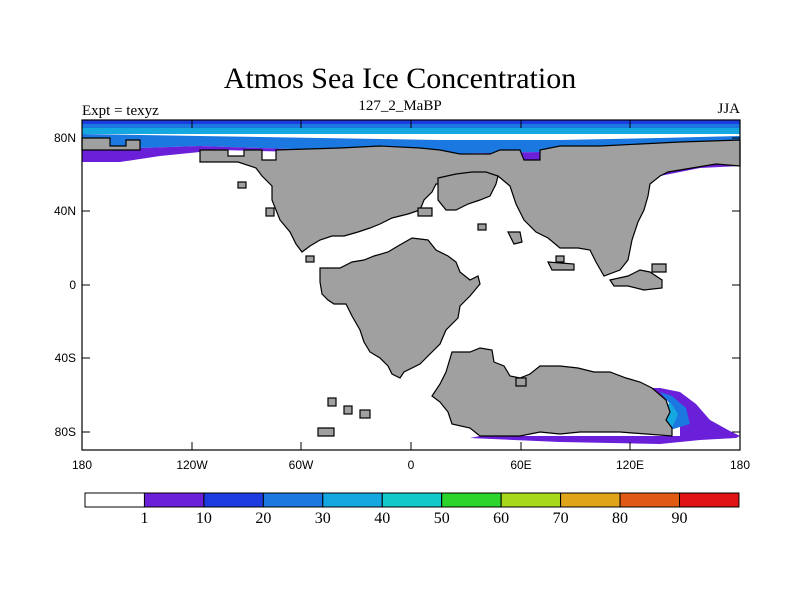  I want to click on y-tick-label: 0, so click(72, 285).